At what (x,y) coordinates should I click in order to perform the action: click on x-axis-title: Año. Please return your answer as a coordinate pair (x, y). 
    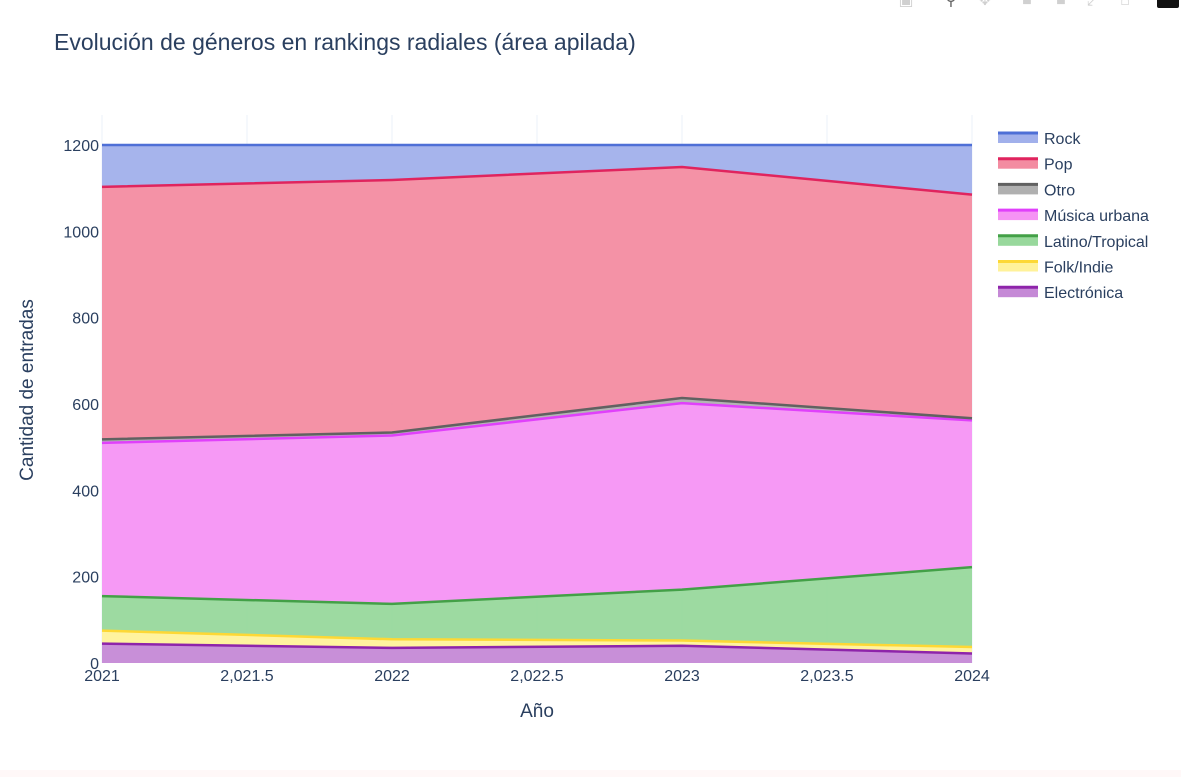
    Looking at the image, I should click on (537, 711).